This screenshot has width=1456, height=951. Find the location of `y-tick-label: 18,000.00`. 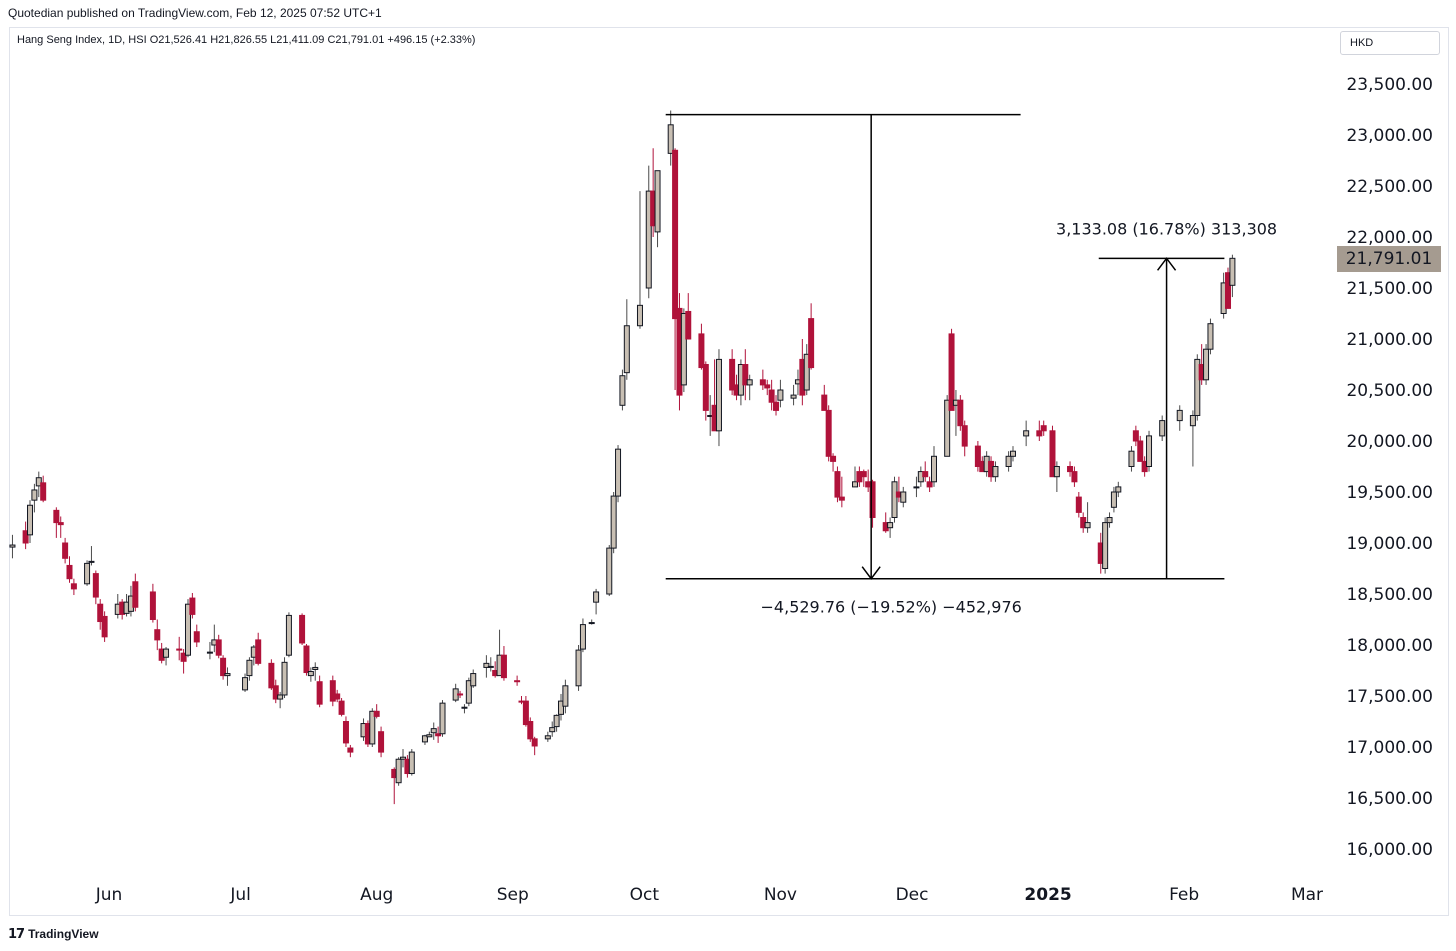

y-tick-label: 18,000.00 is located at coordinates (1389, 646).